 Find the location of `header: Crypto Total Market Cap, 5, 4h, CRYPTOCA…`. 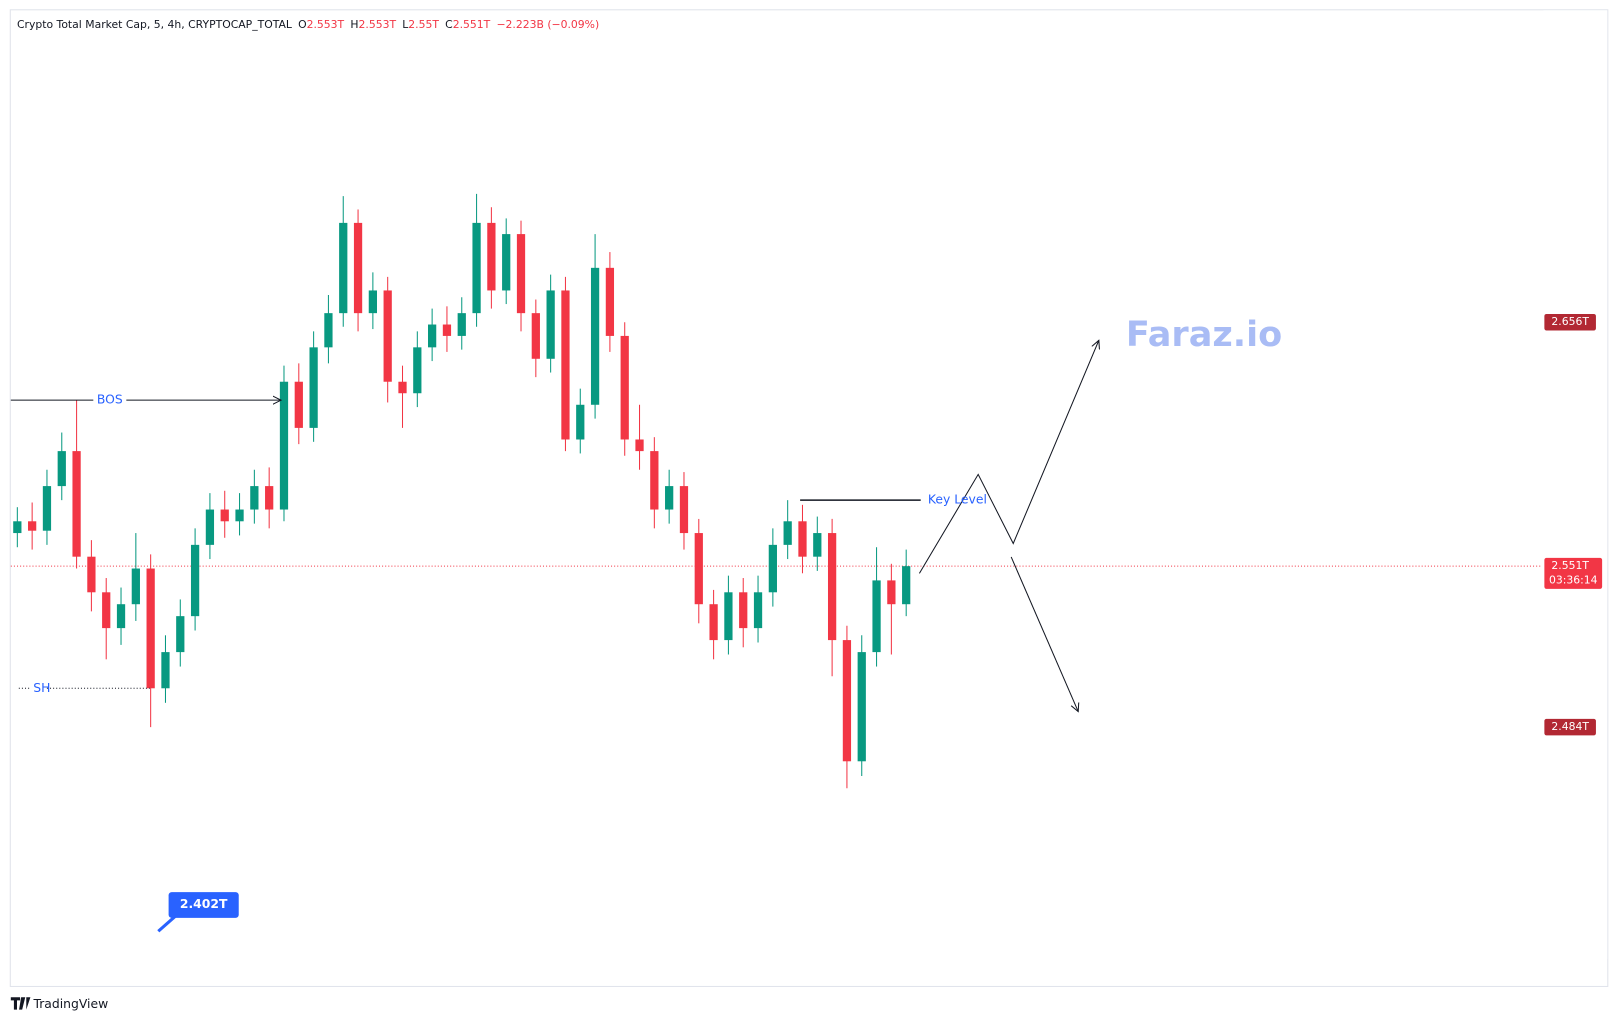

header: Crypto Total Market Cap, 5, 4h, CRYPTOCA… is located at coordinates (308, 24).